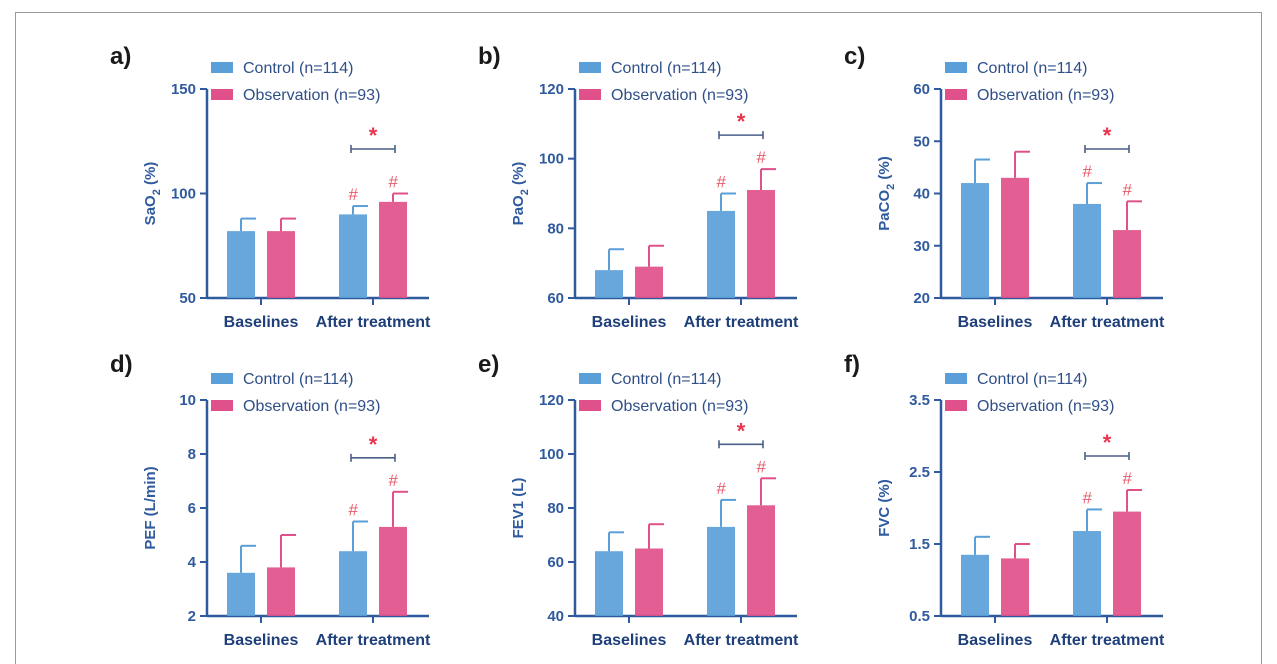 This screenshot has height=664, width=1277. I want to click on panel-label: b), so click(489, 56).